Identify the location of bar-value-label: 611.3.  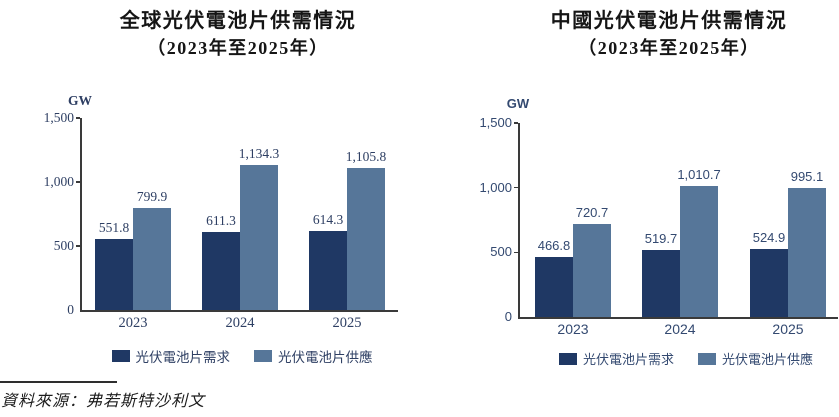
(221, 220).